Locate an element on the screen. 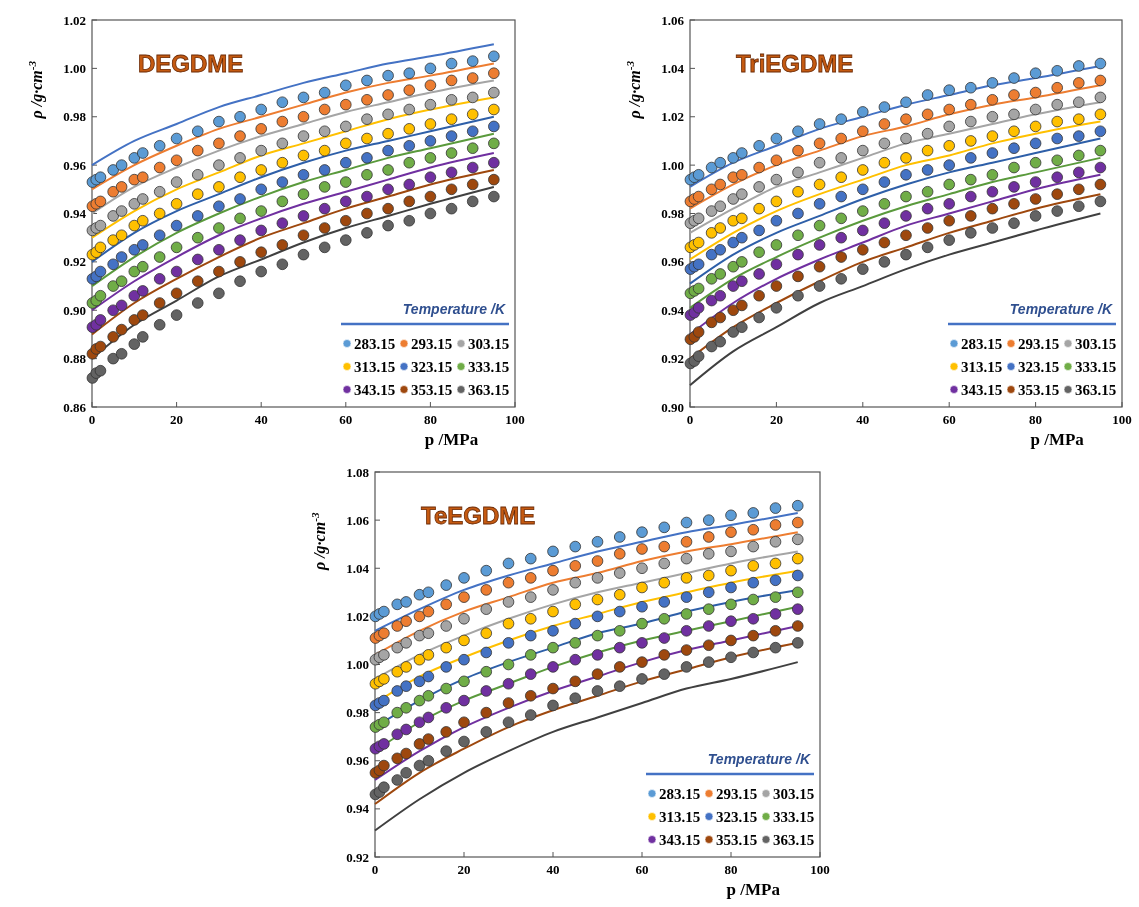 The height and width of the screenshot is (907, 1139). text: TriEGDME is located at coordinates (795, 63).